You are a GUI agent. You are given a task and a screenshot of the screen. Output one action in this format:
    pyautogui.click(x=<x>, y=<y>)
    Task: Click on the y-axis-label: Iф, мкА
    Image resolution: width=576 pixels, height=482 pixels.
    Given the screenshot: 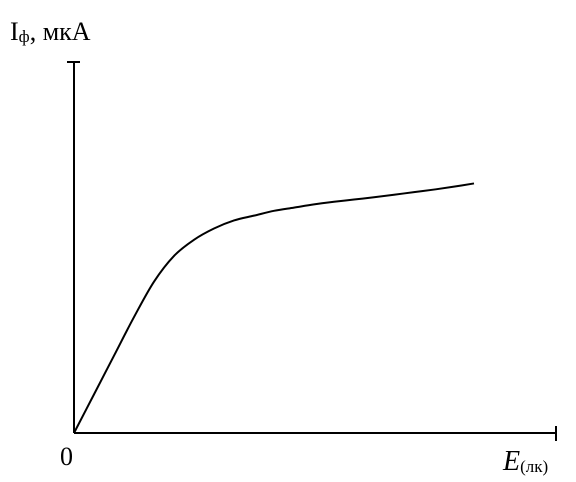 What is the action you would take?
    pyautogui.click(x=50, y=31)
    